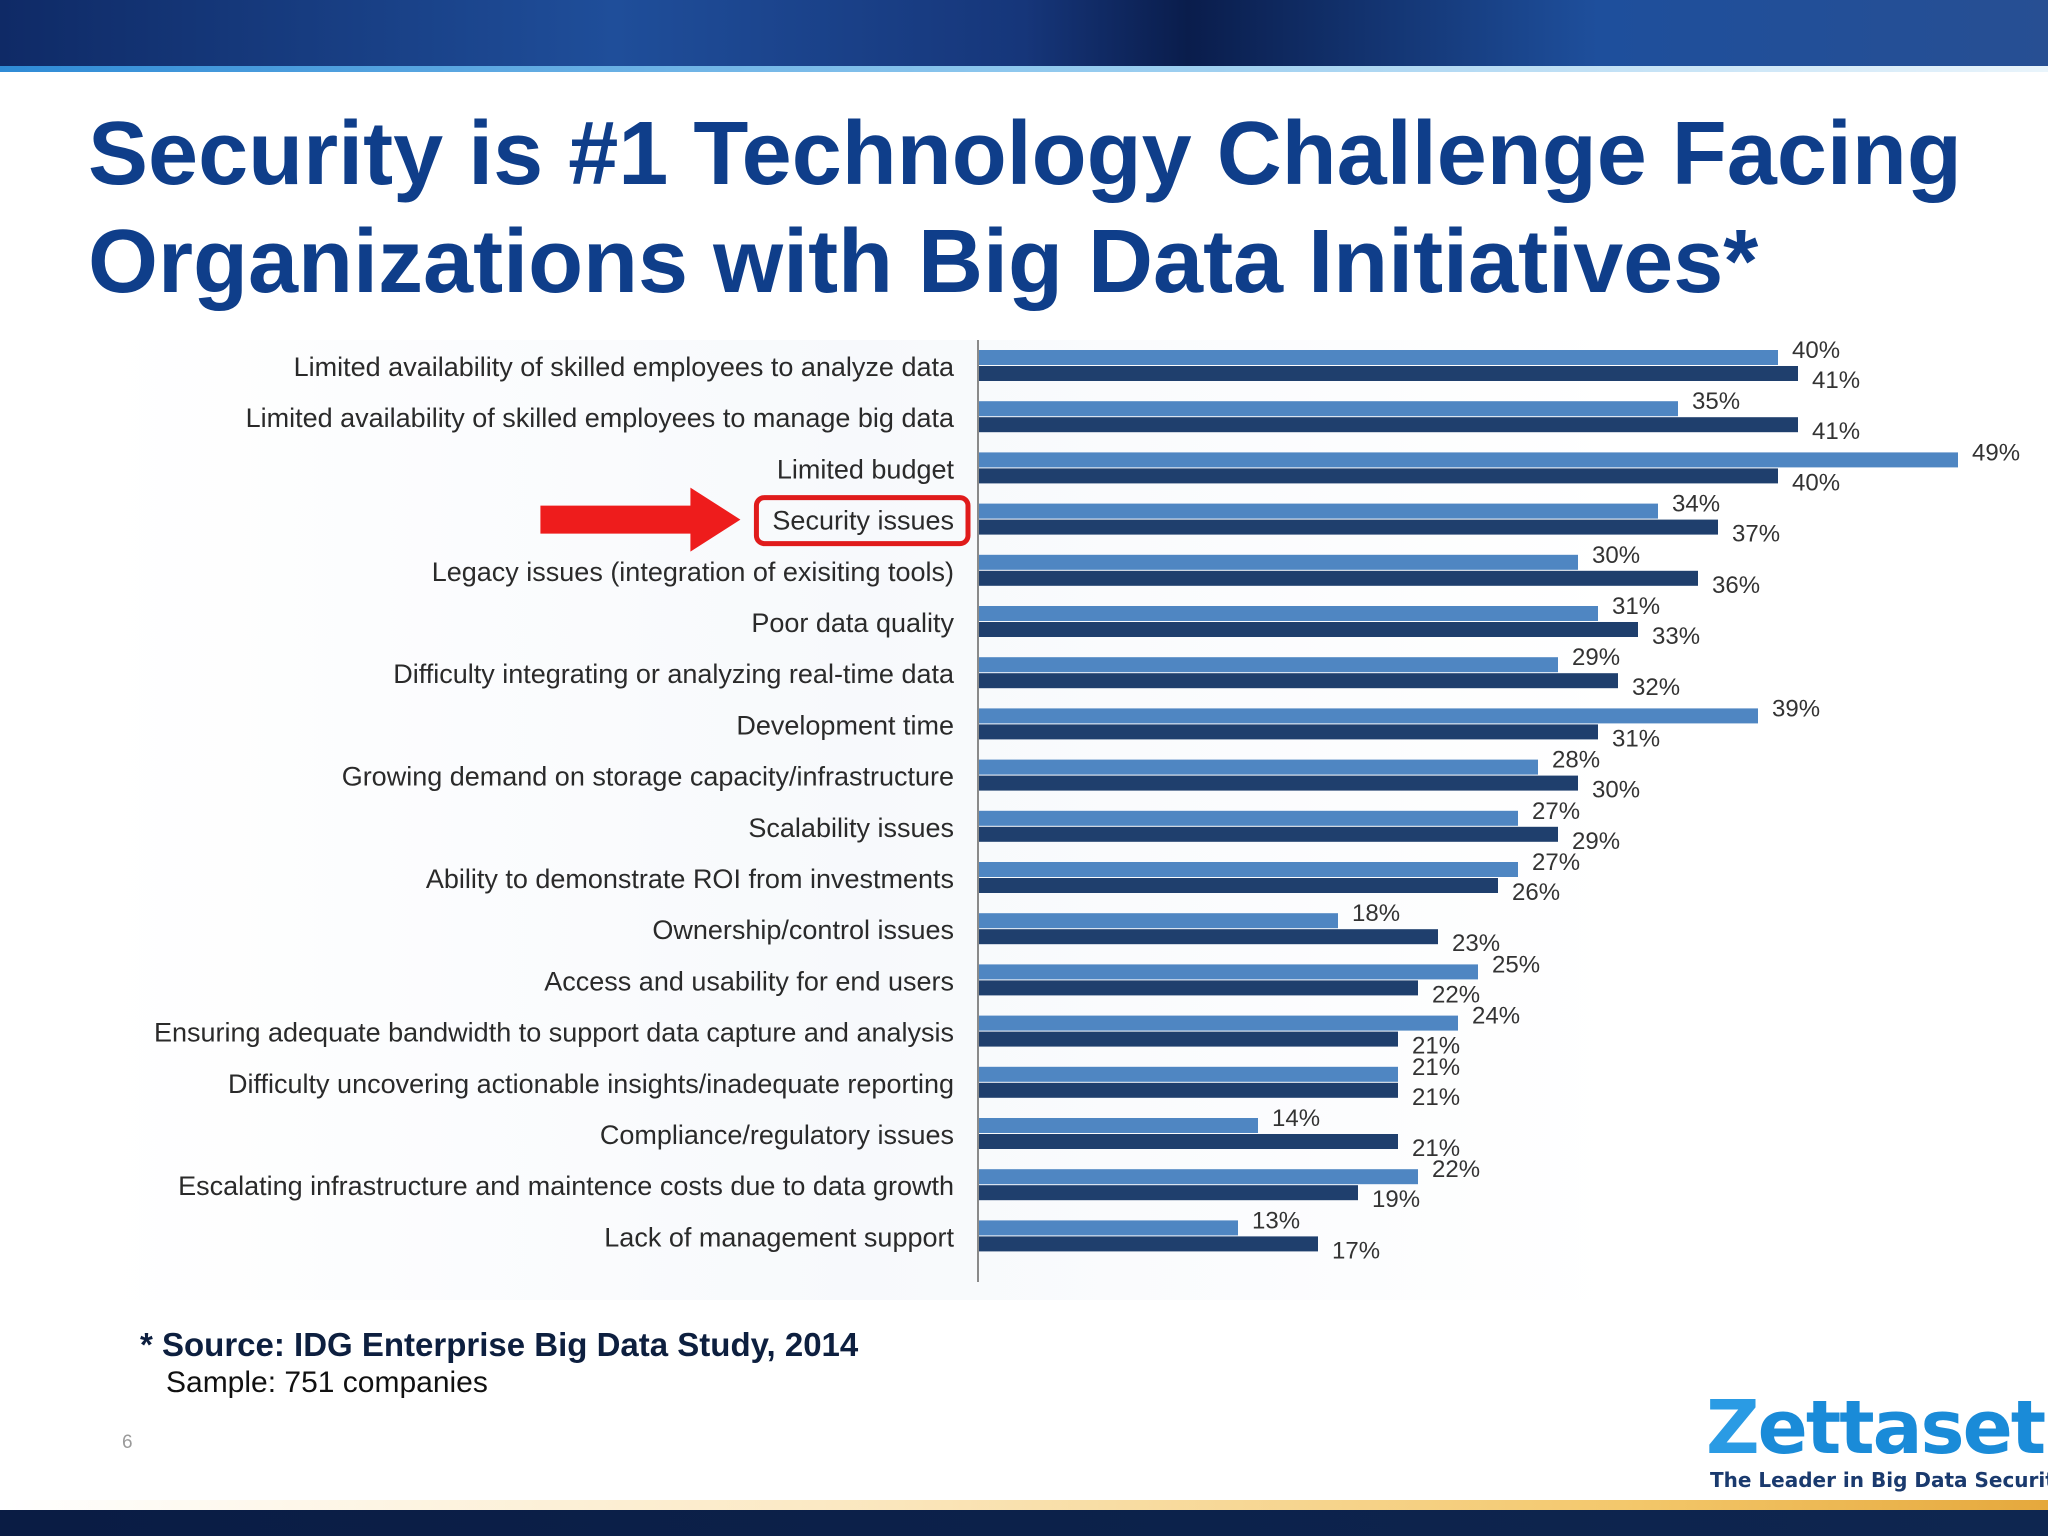 The width and height of the screenshot is (2048, 1536). I want to click on data-label-series-1: 13%, so click(1276, 1220).